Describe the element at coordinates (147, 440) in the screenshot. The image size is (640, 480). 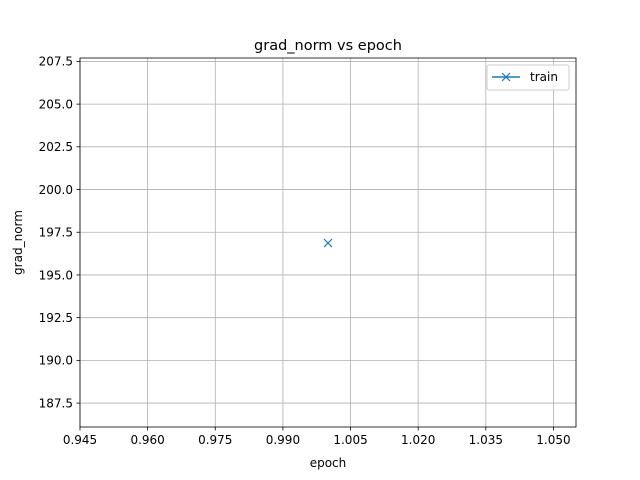
I see `x-tick-label: 0.960` at that location.